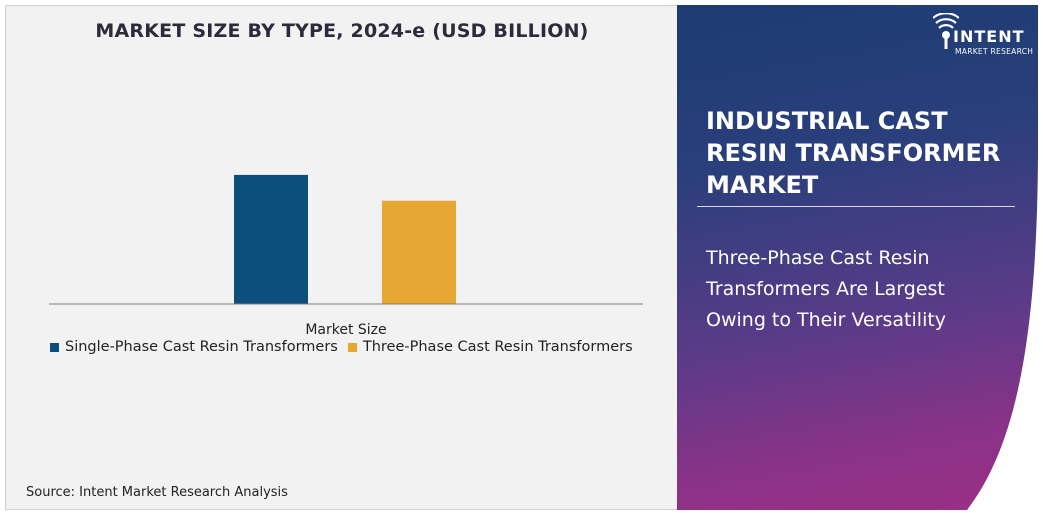  I want to click on brand-name: INTENT, so click(989, 36).